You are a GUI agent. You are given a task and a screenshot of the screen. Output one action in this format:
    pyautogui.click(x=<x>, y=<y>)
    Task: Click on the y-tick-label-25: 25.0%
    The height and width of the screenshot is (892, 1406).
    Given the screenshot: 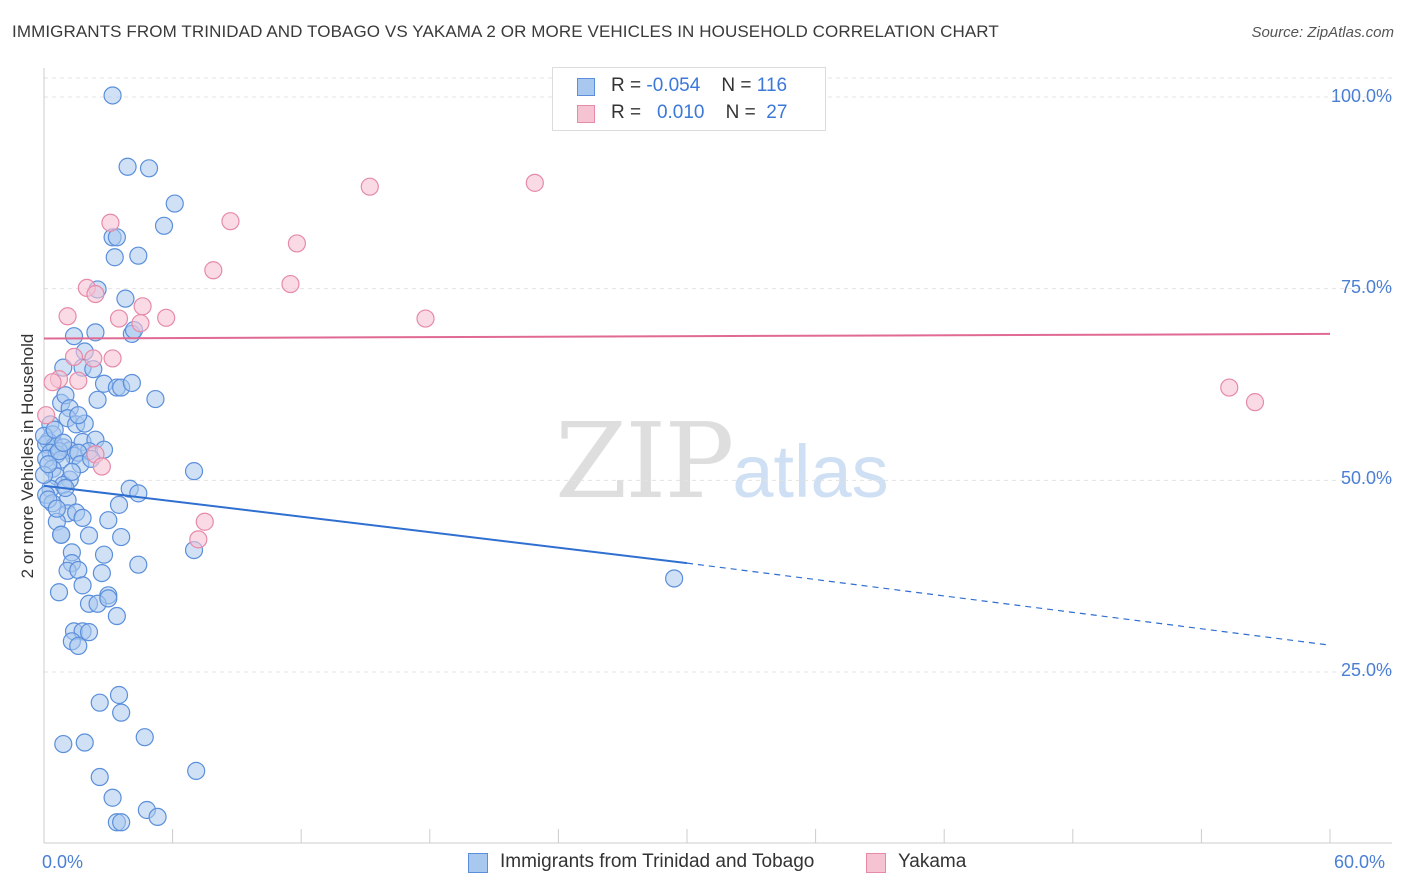 What is the action you would take?
    pyautogui.click(x=1366, y=670)
    